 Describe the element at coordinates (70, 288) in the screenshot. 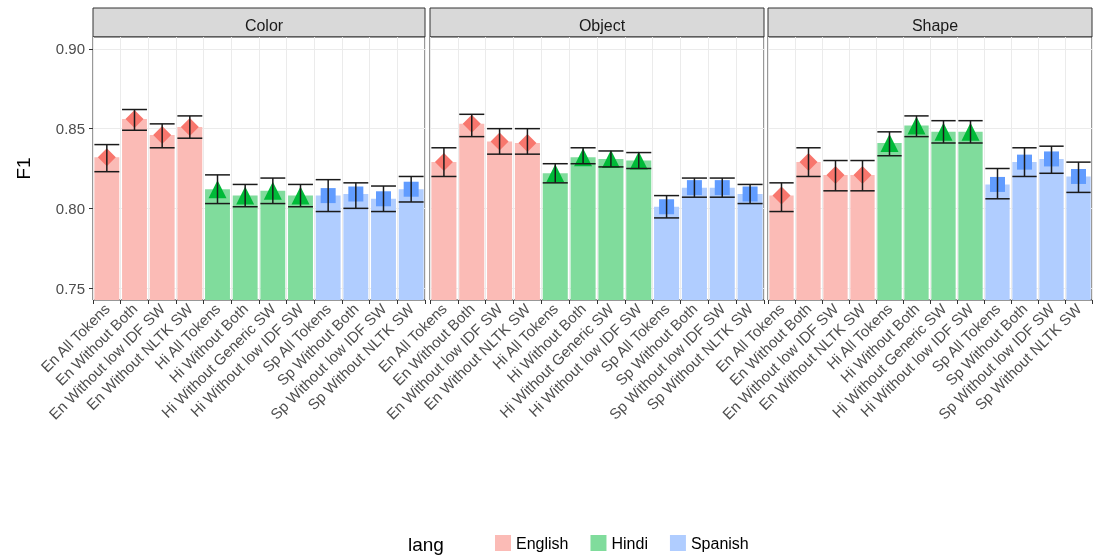

I see `y-tick-label: 0.75` at that location.